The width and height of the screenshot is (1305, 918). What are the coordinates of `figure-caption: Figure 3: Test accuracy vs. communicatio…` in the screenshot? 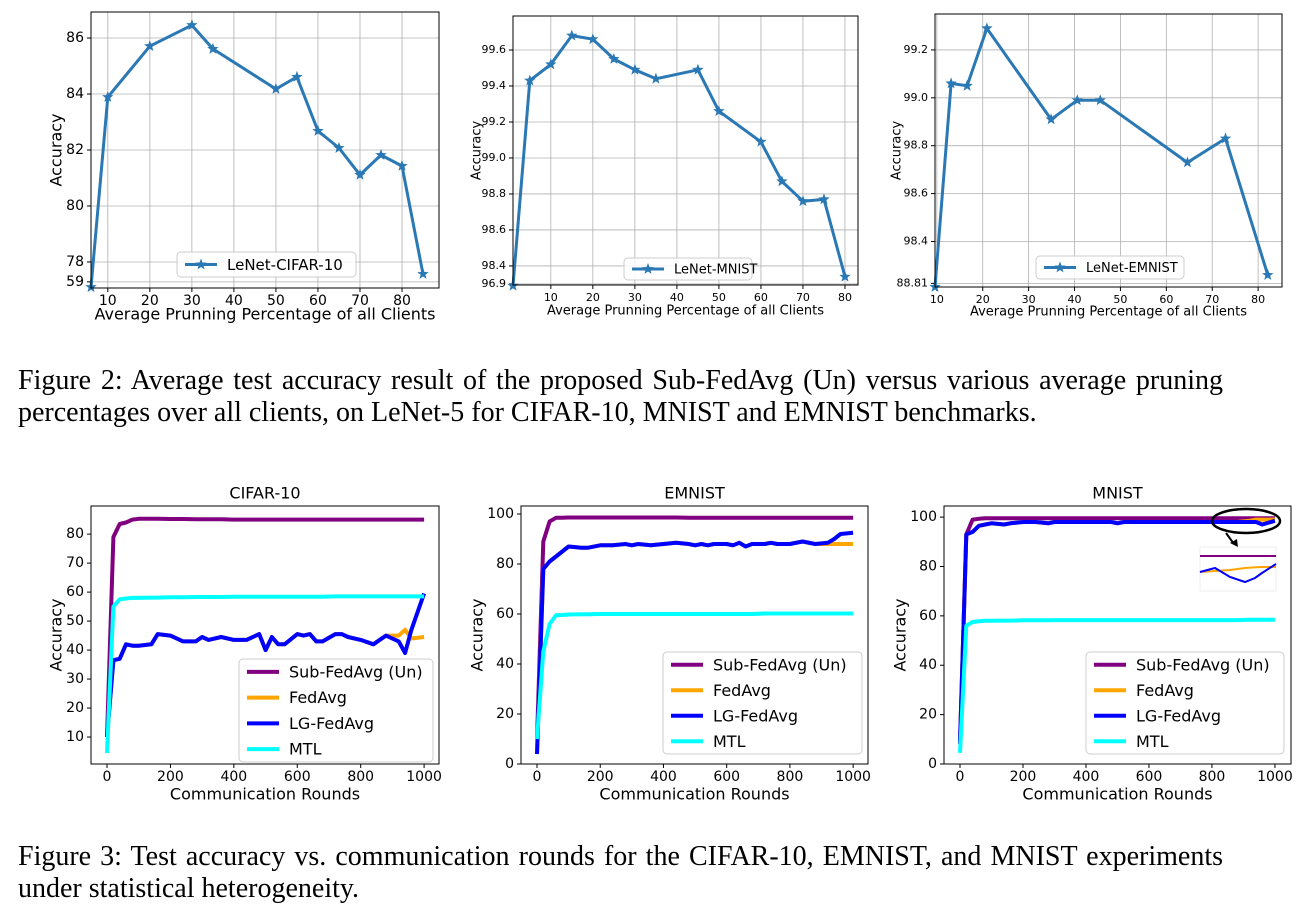 It's located at (620, 872).